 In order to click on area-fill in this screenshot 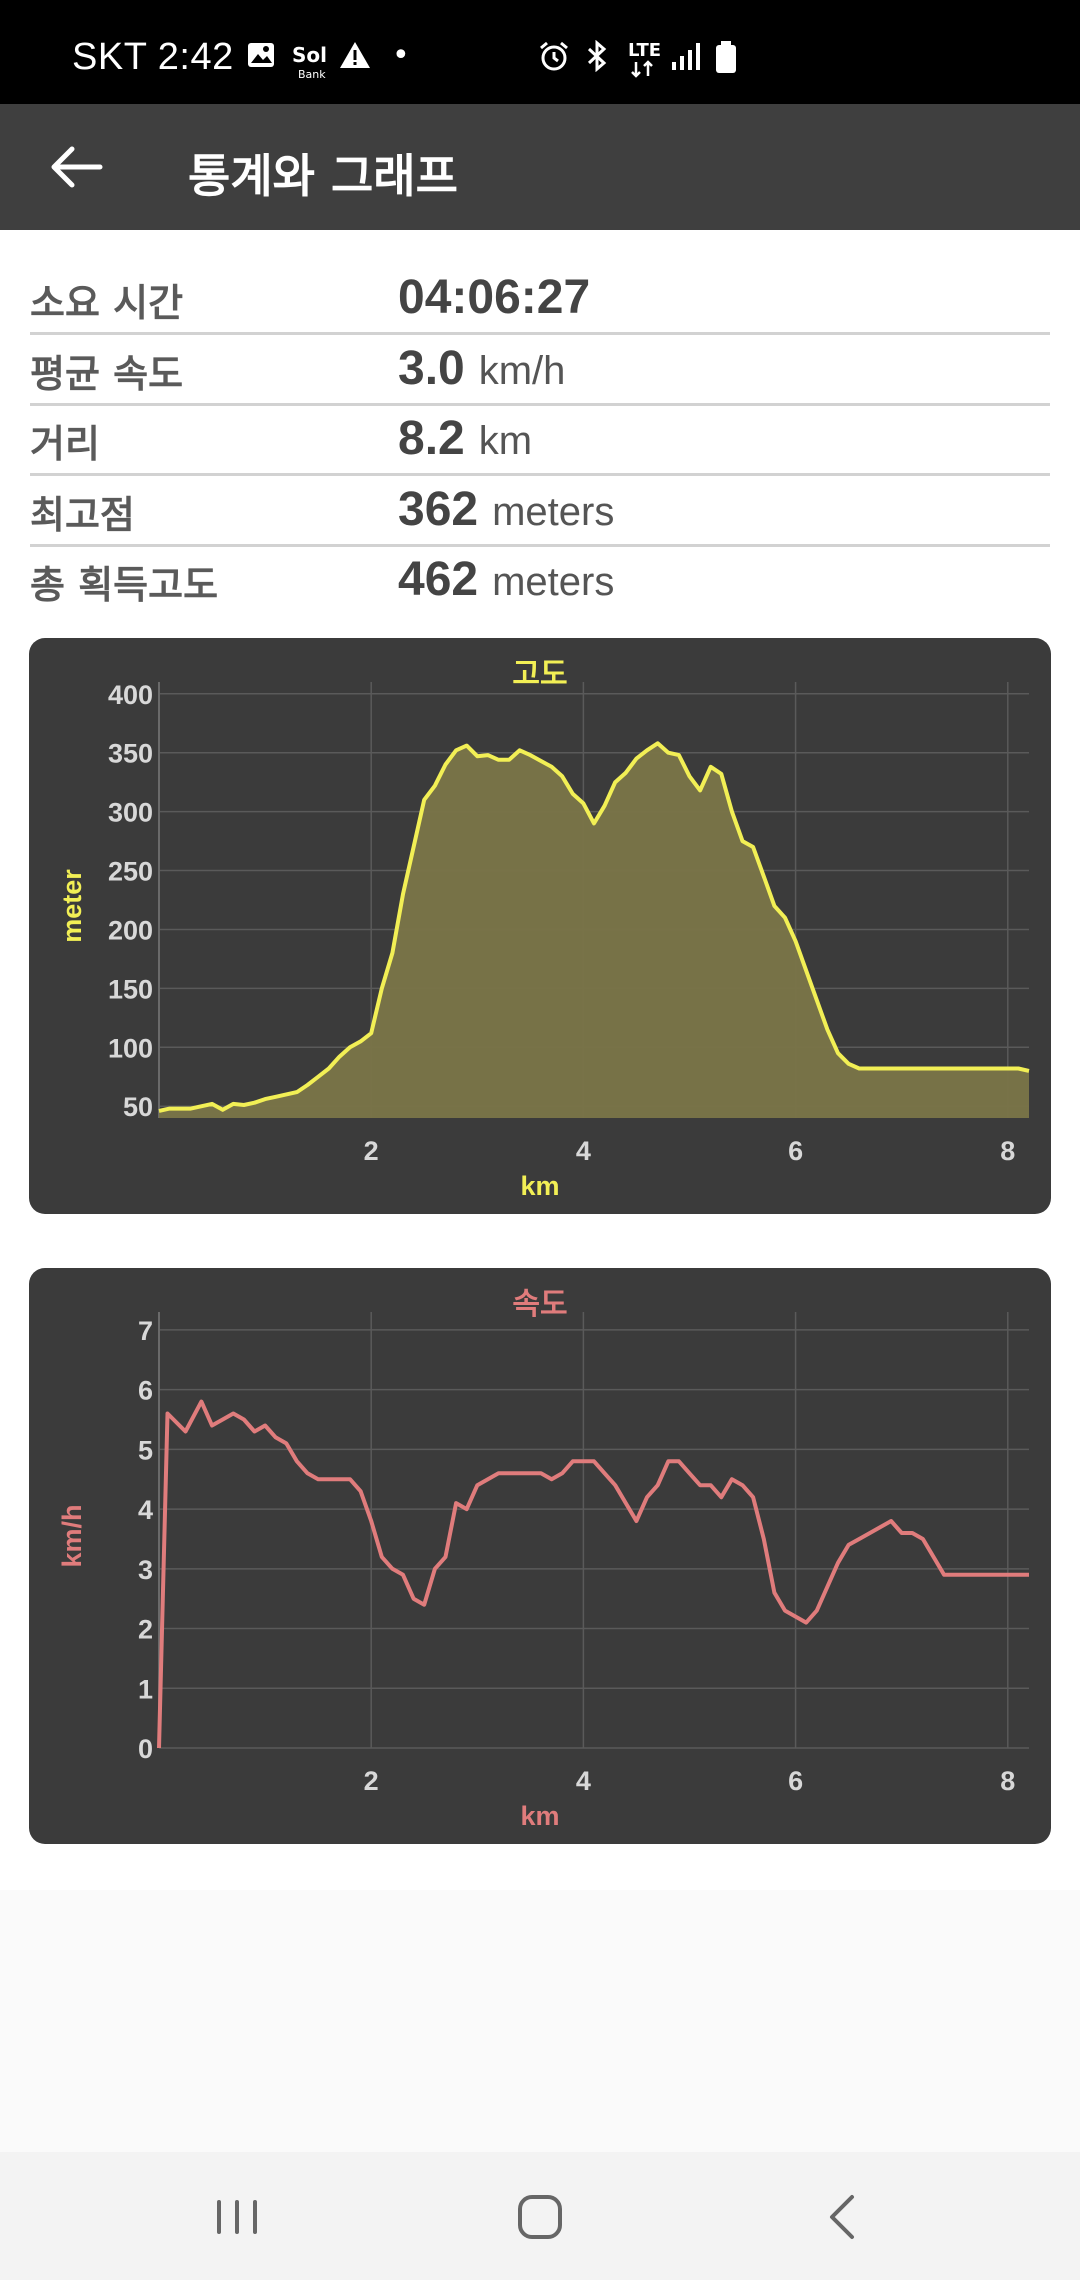, I will do `click(594, 930)`.